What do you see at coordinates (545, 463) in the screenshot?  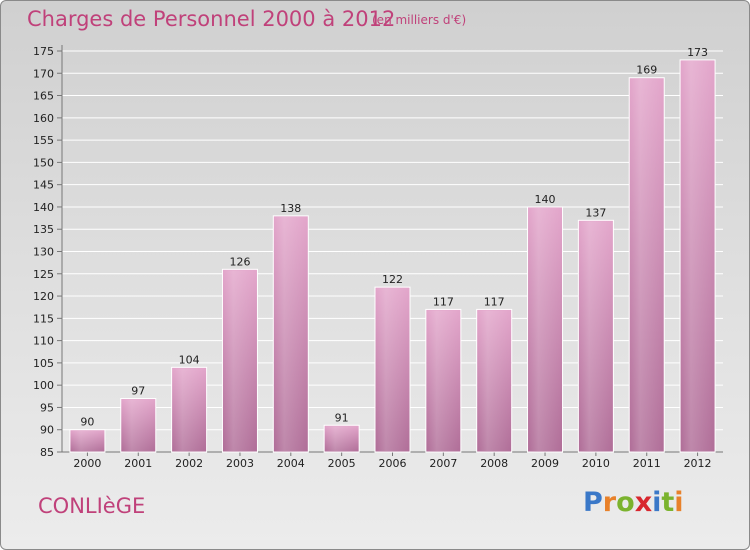 I see `x-tick-label: 2009` at bounding box center [545, 463].